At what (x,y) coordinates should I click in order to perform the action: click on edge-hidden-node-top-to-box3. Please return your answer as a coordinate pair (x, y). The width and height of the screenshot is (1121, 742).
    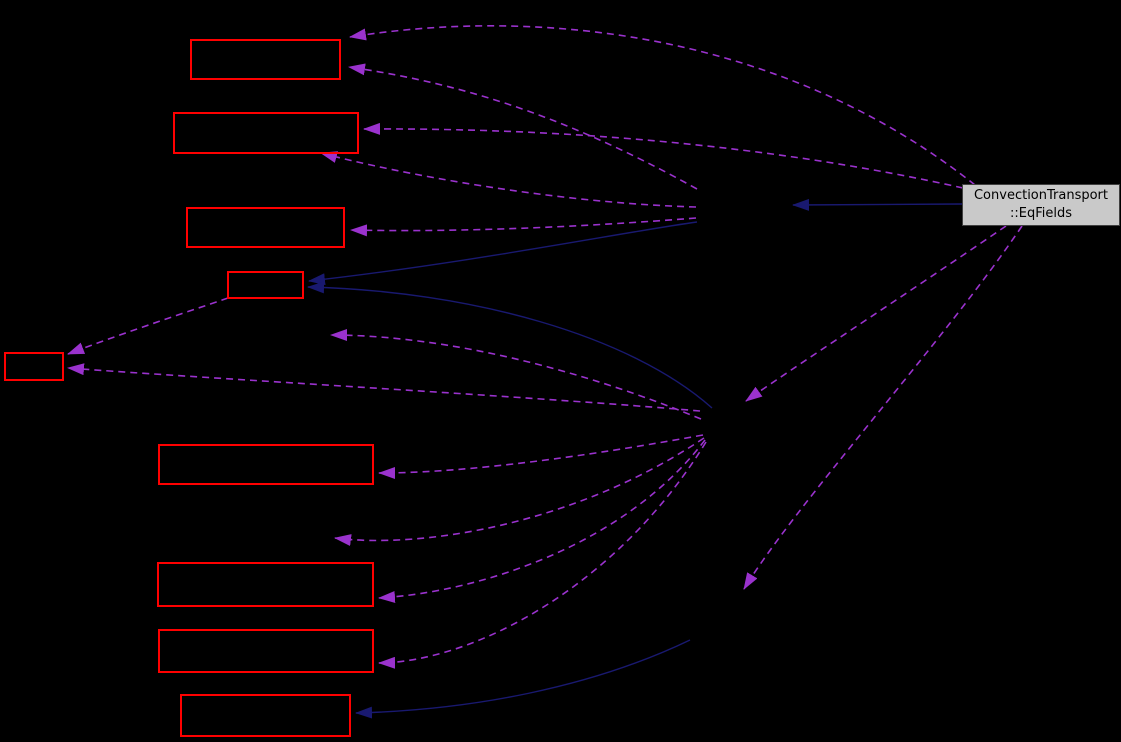
    Looking at the image, I should click on (523, 227).